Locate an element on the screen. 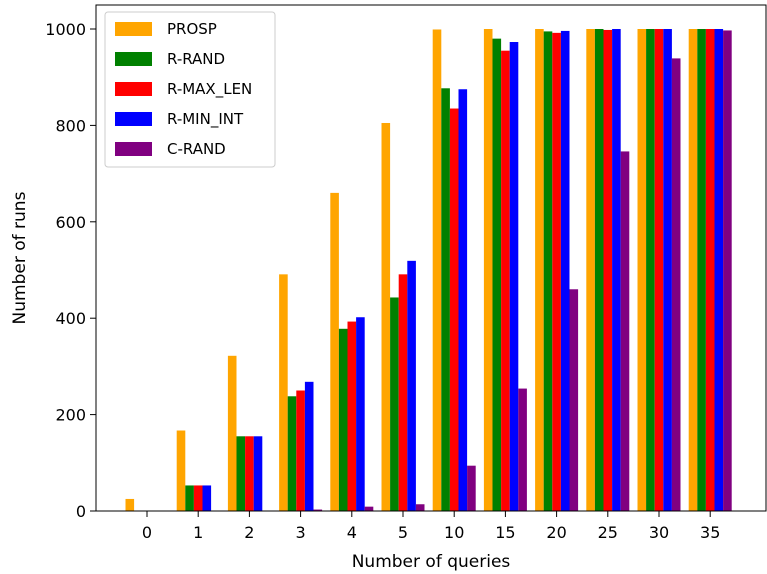 This screenshot has width=767, height=574. legend-label: PROSP is located at coordinates (192, 29).